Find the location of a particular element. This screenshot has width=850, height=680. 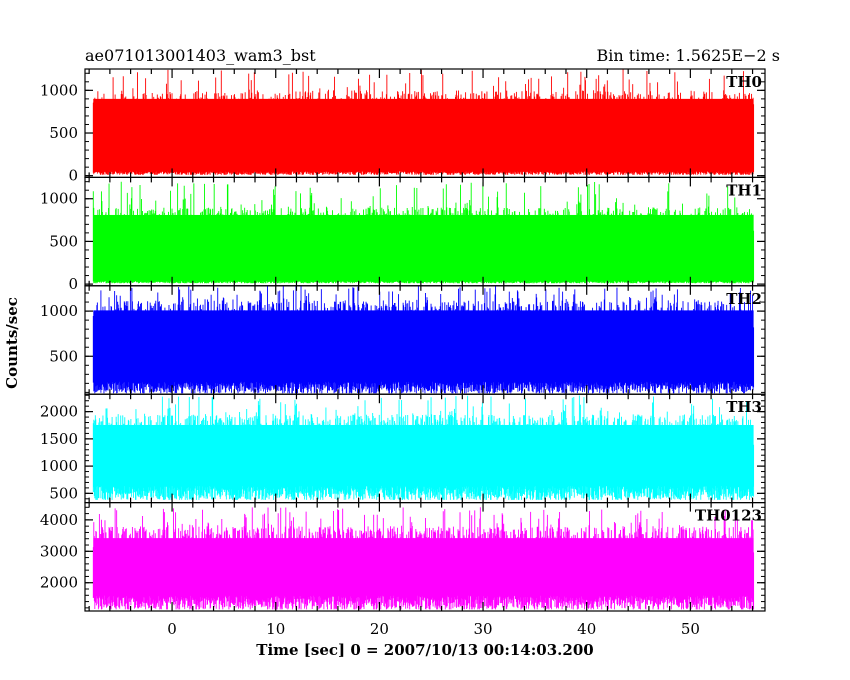

panel-name-label: TH3 is located at coordinates (744, 407).